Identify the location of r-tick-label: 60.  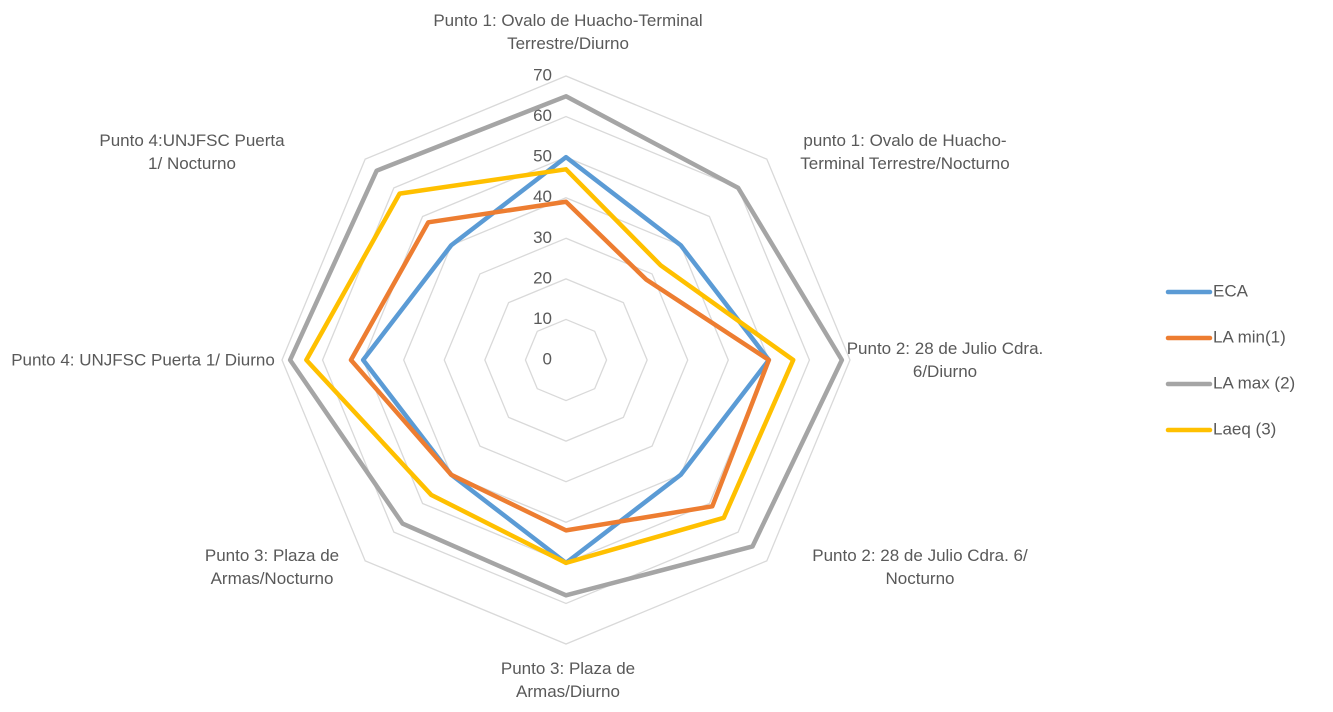
(542, 115).